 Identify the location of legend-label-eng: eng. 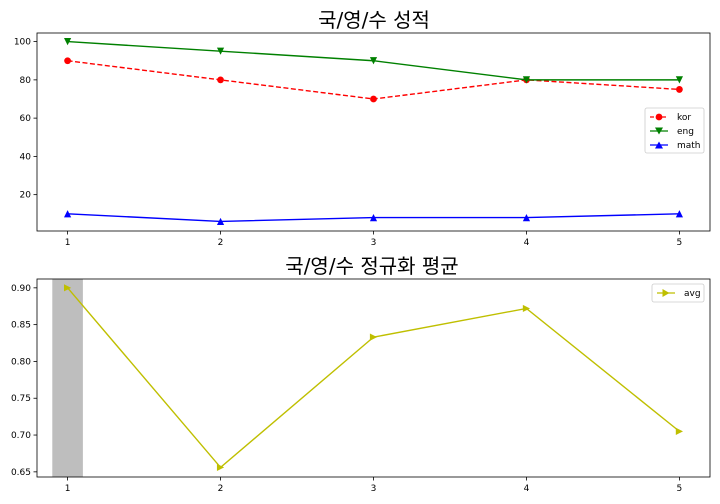
(685, 132).